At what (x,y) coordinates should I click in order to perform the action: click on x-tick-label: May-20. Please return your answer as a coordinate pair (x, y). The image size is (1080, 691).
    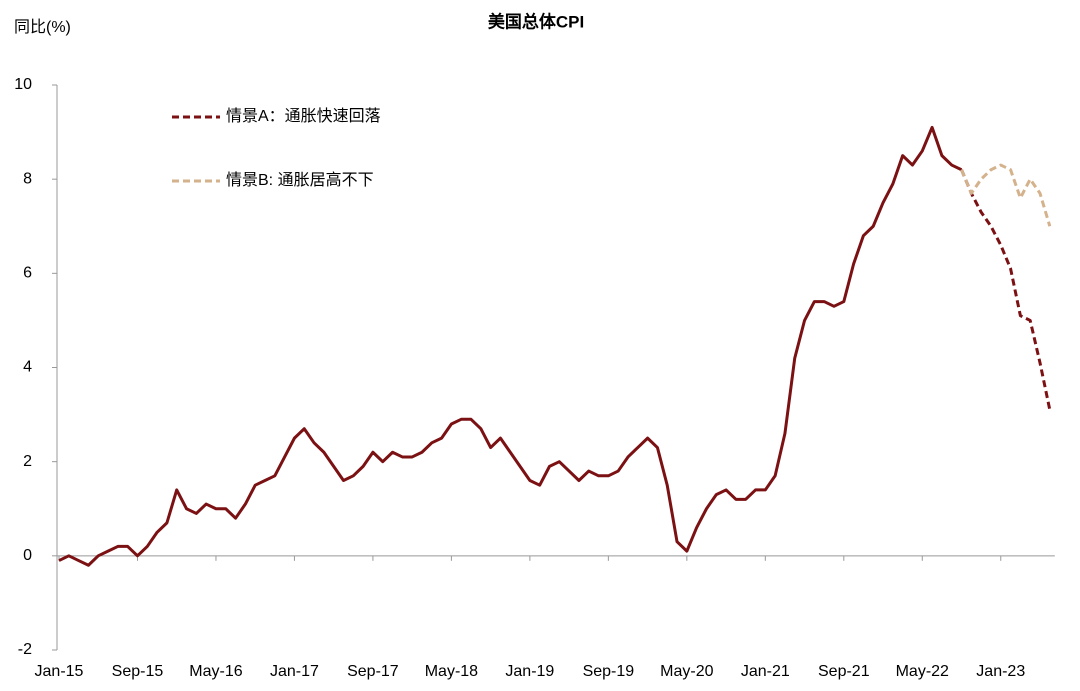
    Looking at the image, I should click on (686, 671).